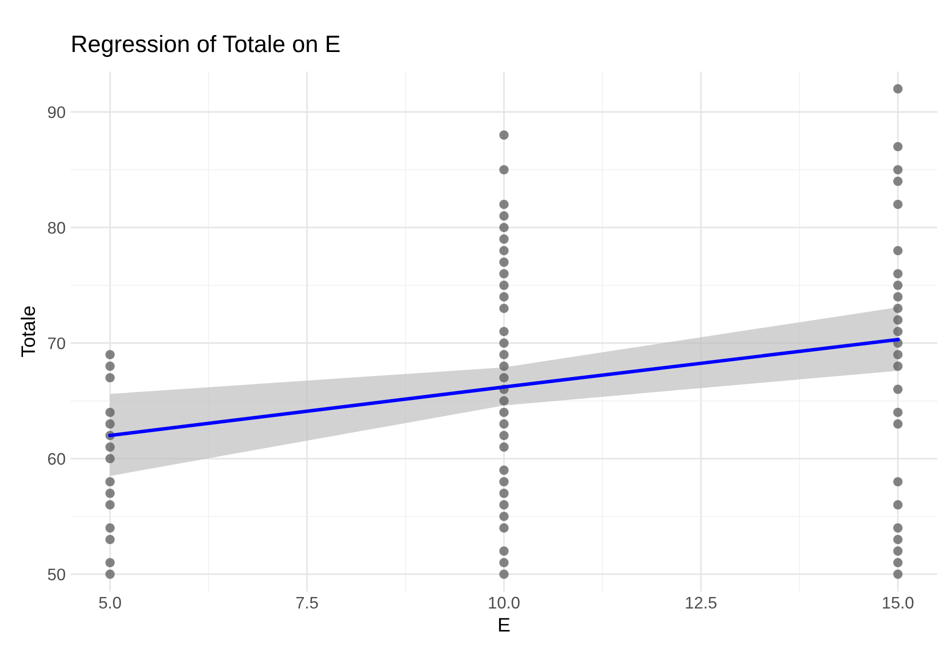 This screenshot has width=942, height=650. What do you see at coordinates (57, 228) in the screenshot?
I see `y-tick-label: 80` at bounding box center [57, 228].